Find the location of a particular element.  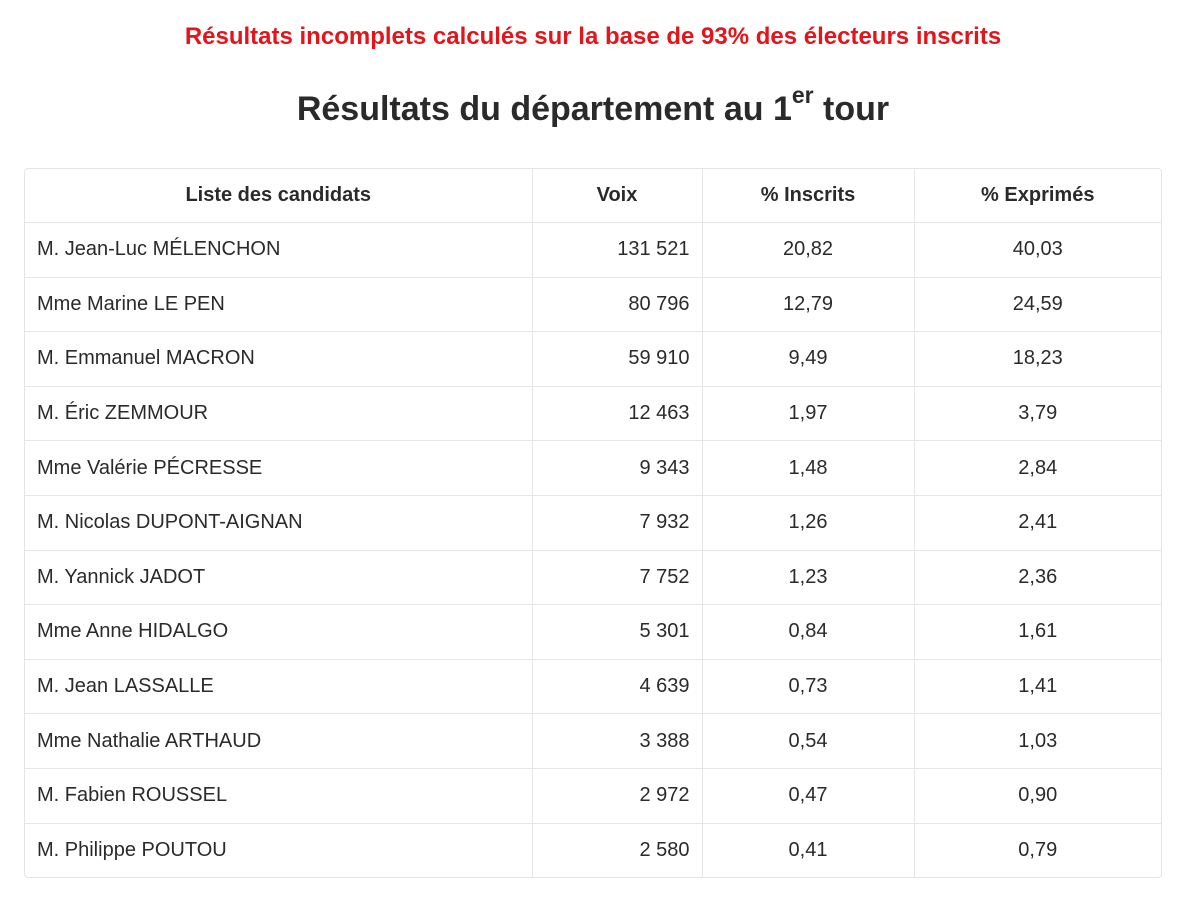

pct-cast-cell: 1,03 is located at coordinates (1037, 741).